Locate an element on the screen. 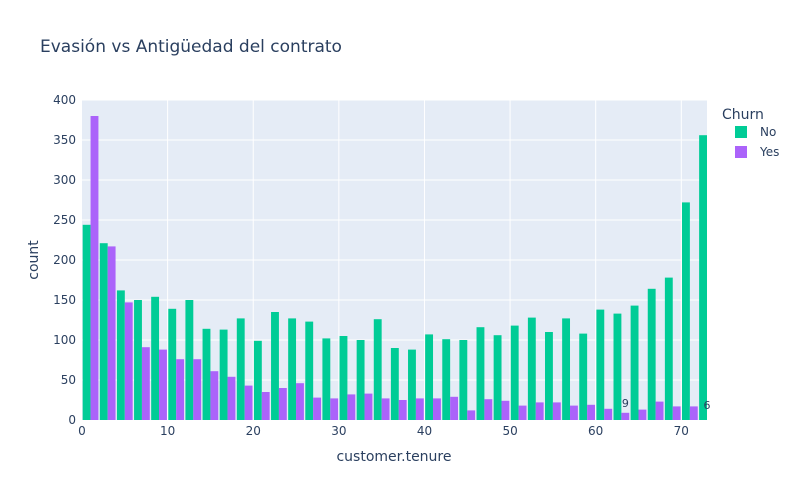  x-tick-label: 10 is located at coordinates (167, 431).